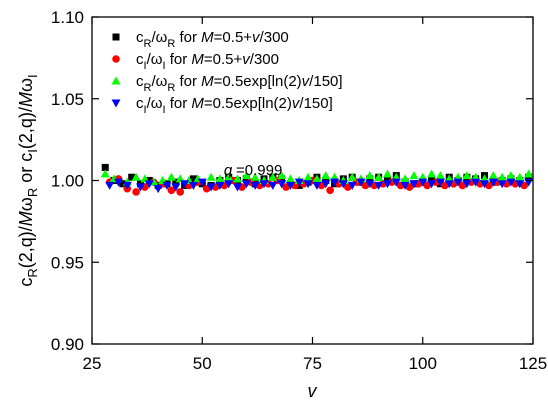 Image resolution: width=548 pixels, height=405 pixels. I want to click on x-tick-label: 100, so click(423, 363).